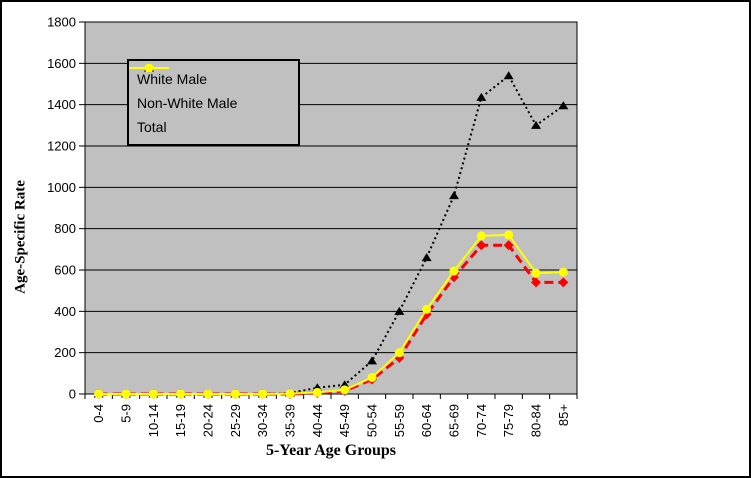  Describe the element at coordinates (61, 104) in the screenshot. I see `y-tick-label: 1400` at that location.